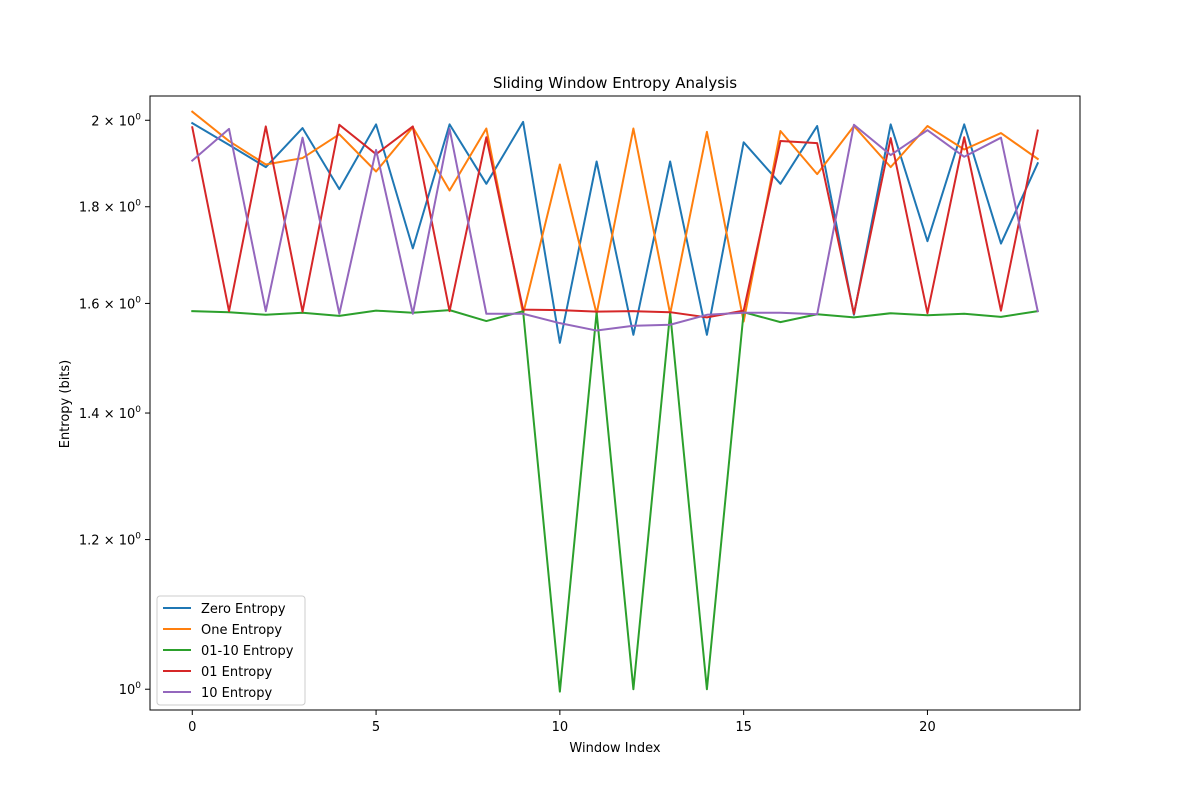  Describe the element at coordinates (376, 727) in the screenshot. I see `x-tick-label: 5` at that location.